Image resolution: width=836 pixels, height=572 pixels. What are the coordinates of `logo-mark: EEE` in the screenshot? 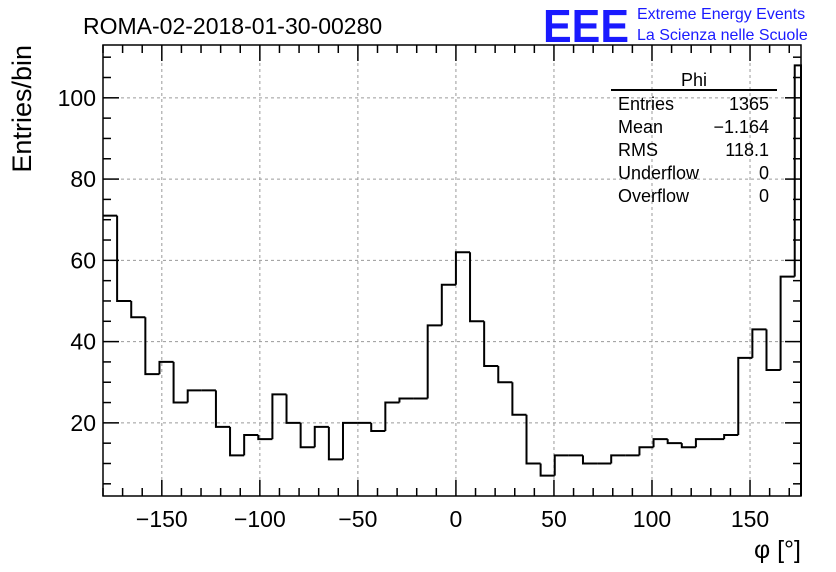 It's located at (586, 26).